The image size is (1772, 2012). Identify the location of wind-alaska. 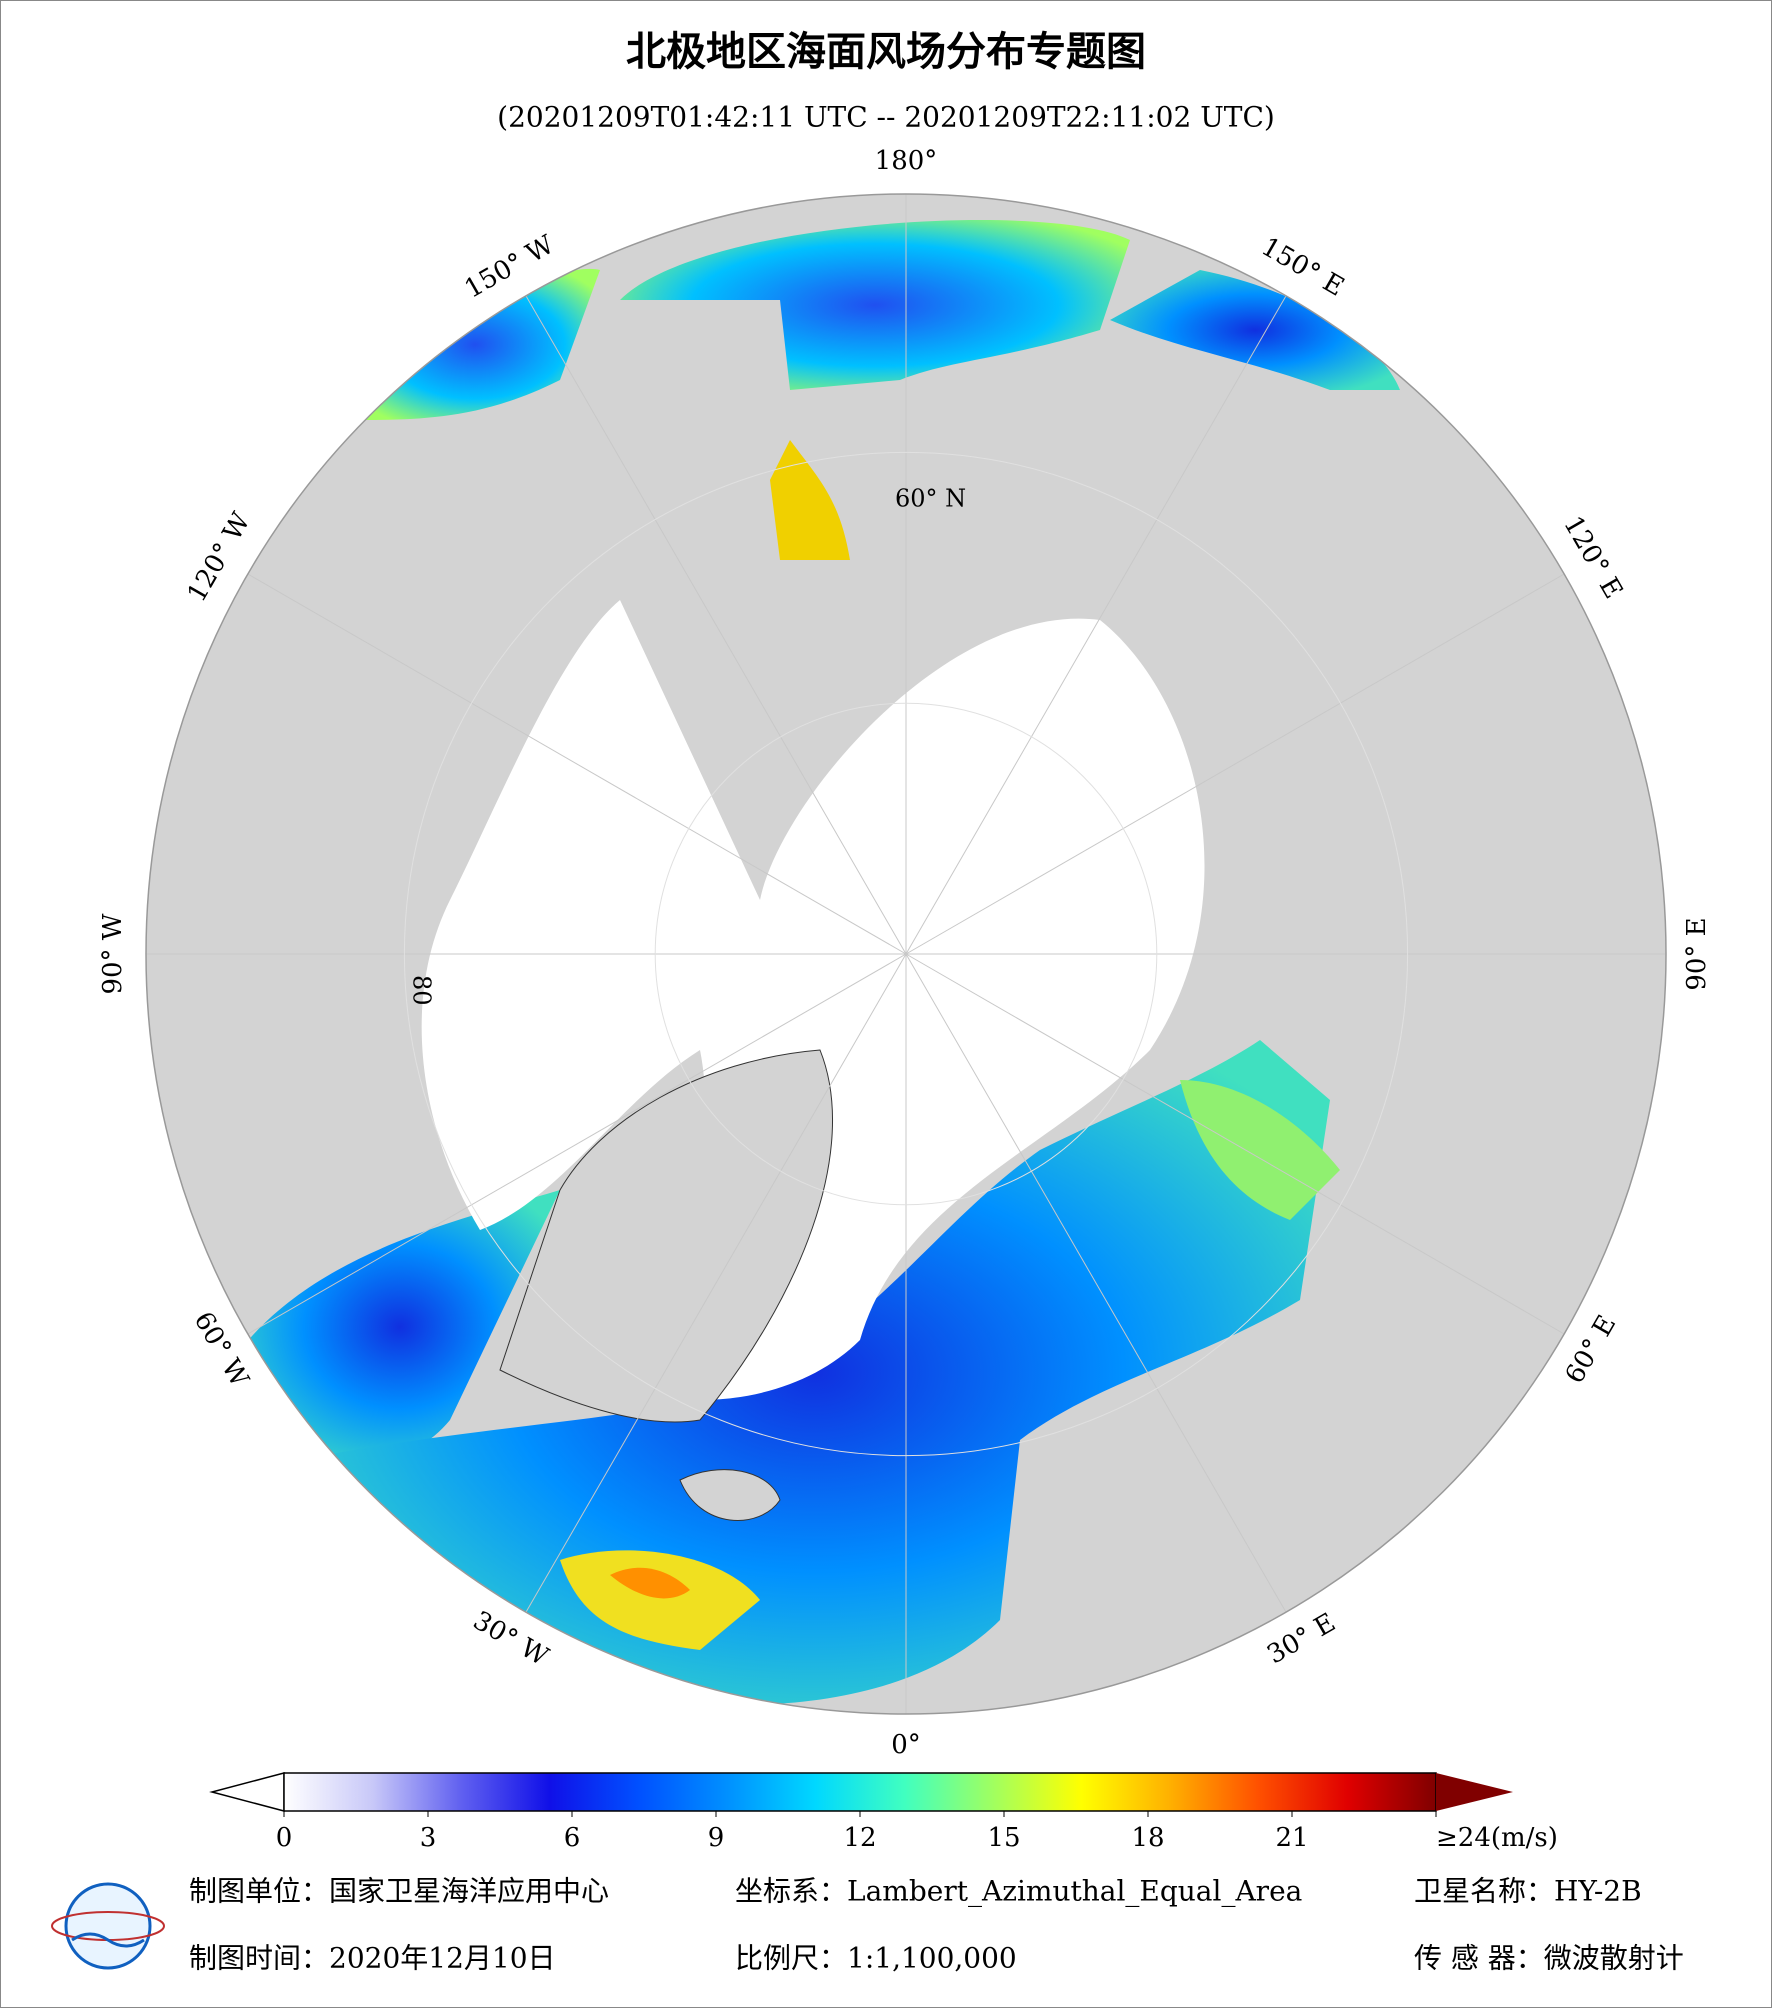
(475, 344).